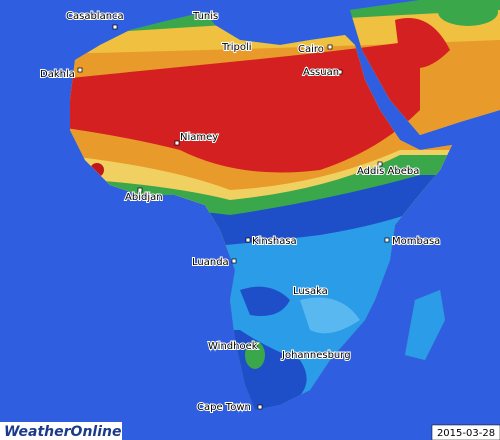  I want to click on city-label: Luanda, so click(210, 262).